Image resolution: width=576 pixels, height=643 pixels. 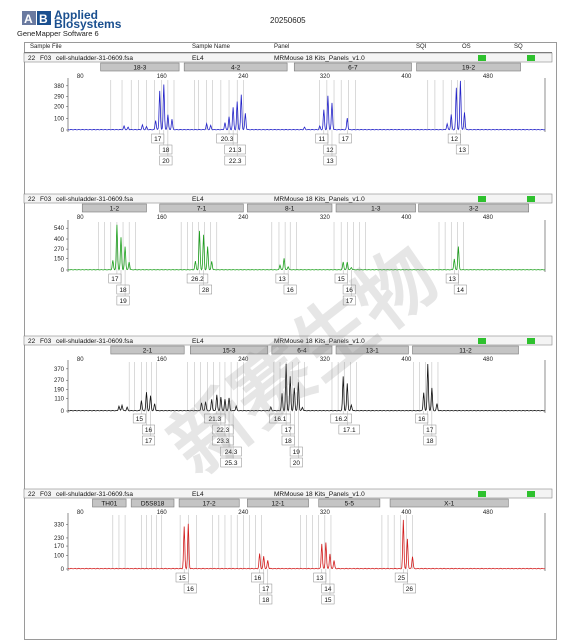 What do you see at coordinates (59, 259) in the screenshot?
I see `y-tick-label: 150` at bounding box center [59, 259].